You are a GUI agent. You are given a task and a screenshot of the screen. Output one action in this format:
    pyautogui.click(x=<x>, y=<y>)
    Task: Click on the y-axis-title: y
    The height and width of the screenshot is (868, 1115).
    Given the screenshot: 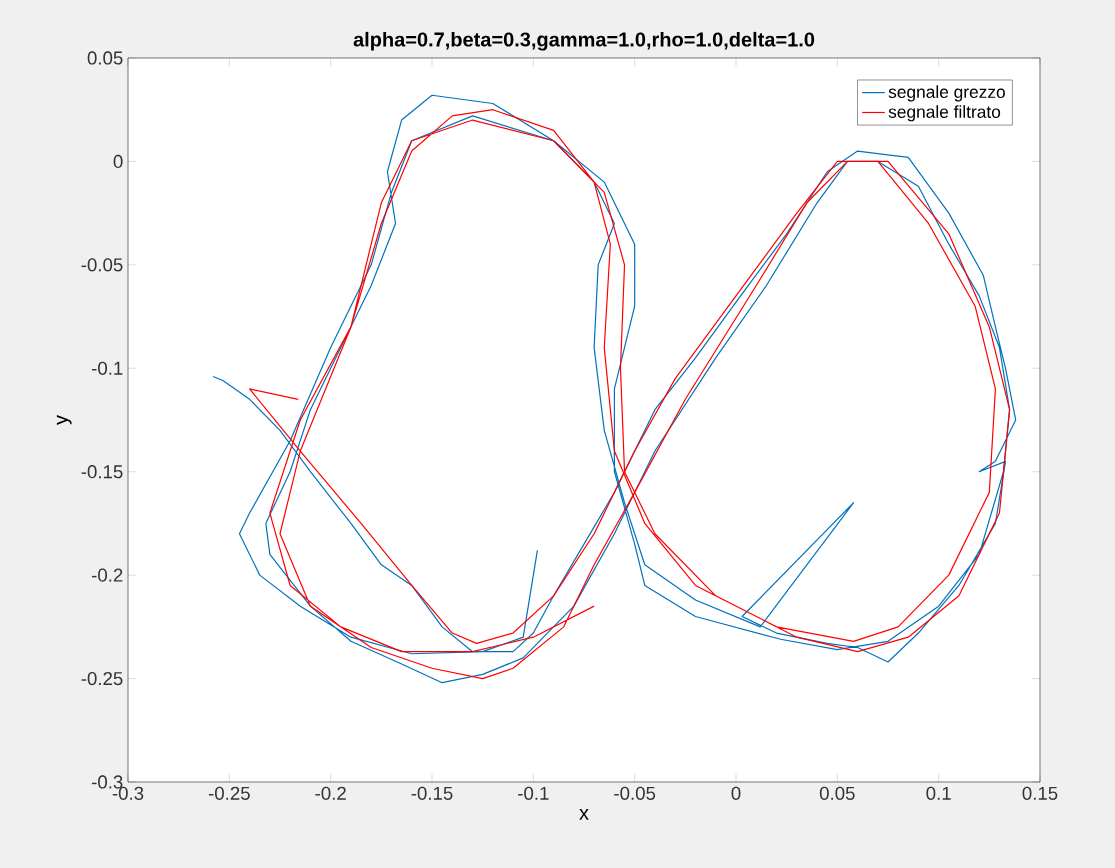 What is the action you would take?
    pyautogui.click(x=64, y=420)
    